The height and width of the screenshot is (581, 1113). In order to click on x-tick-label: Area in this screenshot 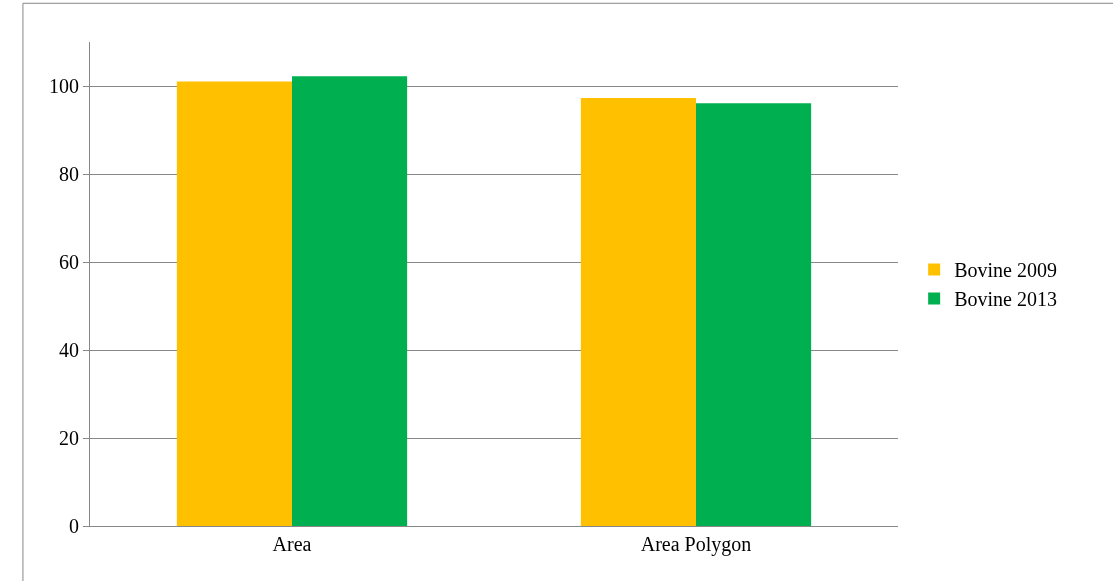, I will do `click(292, 544)`.